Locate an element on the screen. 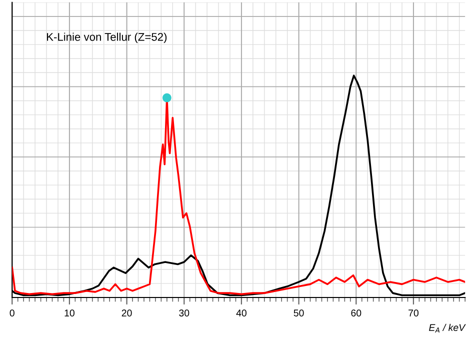  x-tick-label: 70 is located at coordinates (413, 313).